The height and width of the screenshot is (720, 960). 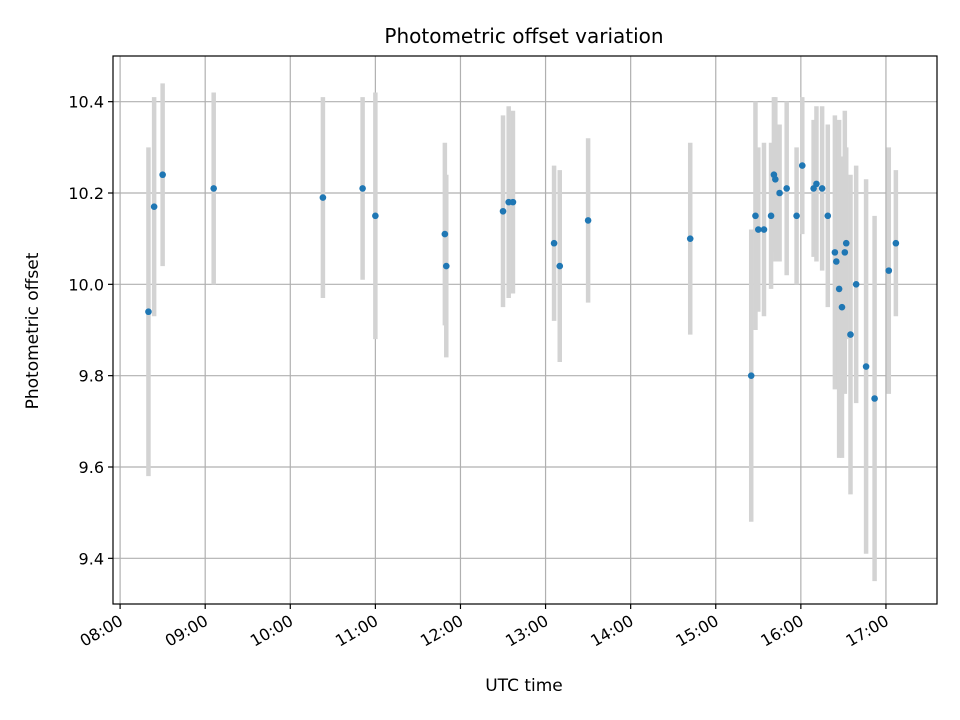 I want to click on chart-title: Photometric offset variation, so click(x=523, y=36).